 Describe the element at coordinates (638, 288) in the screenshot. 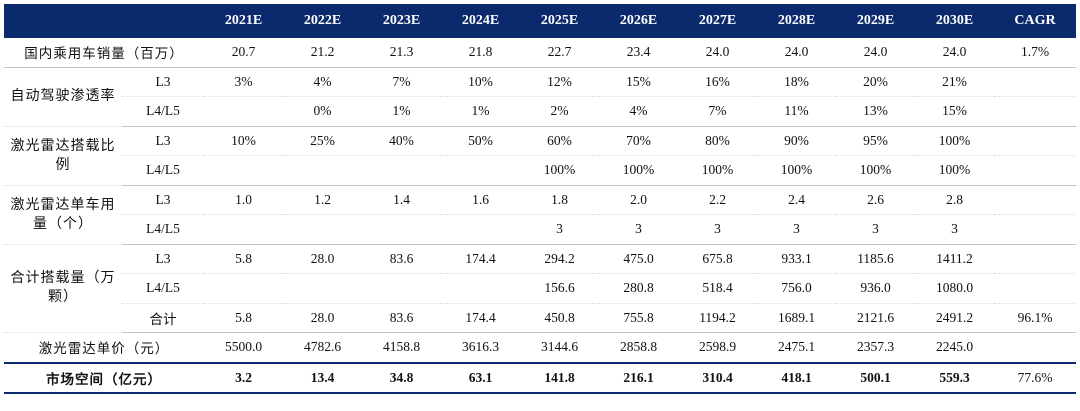

I see `cell: 280.8` at that location.